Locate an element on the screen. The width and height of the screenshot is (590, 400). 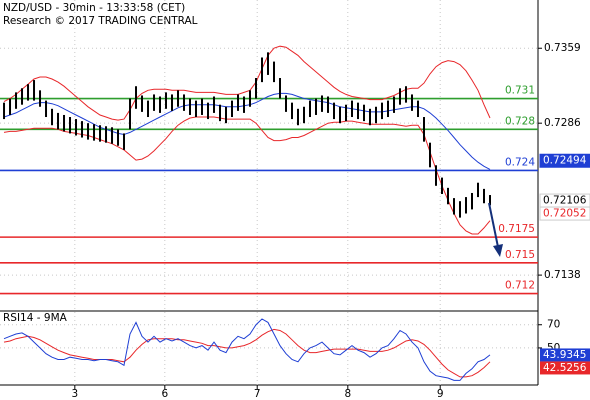
x-tick-label: 7 is located at coordinates (257, 394).